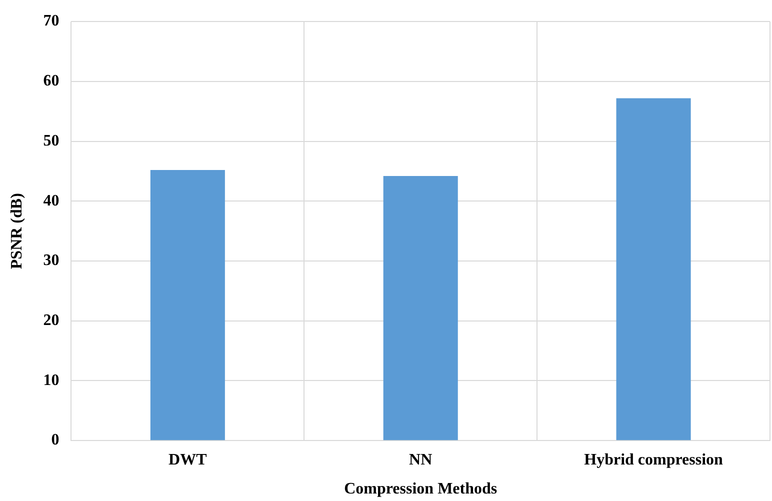 This screenshot has height=501, width=772. What do you see at coordinates (55, 440) in the screenshot?
I see `y-tick-label: 0` at bounding box center [55, 440].